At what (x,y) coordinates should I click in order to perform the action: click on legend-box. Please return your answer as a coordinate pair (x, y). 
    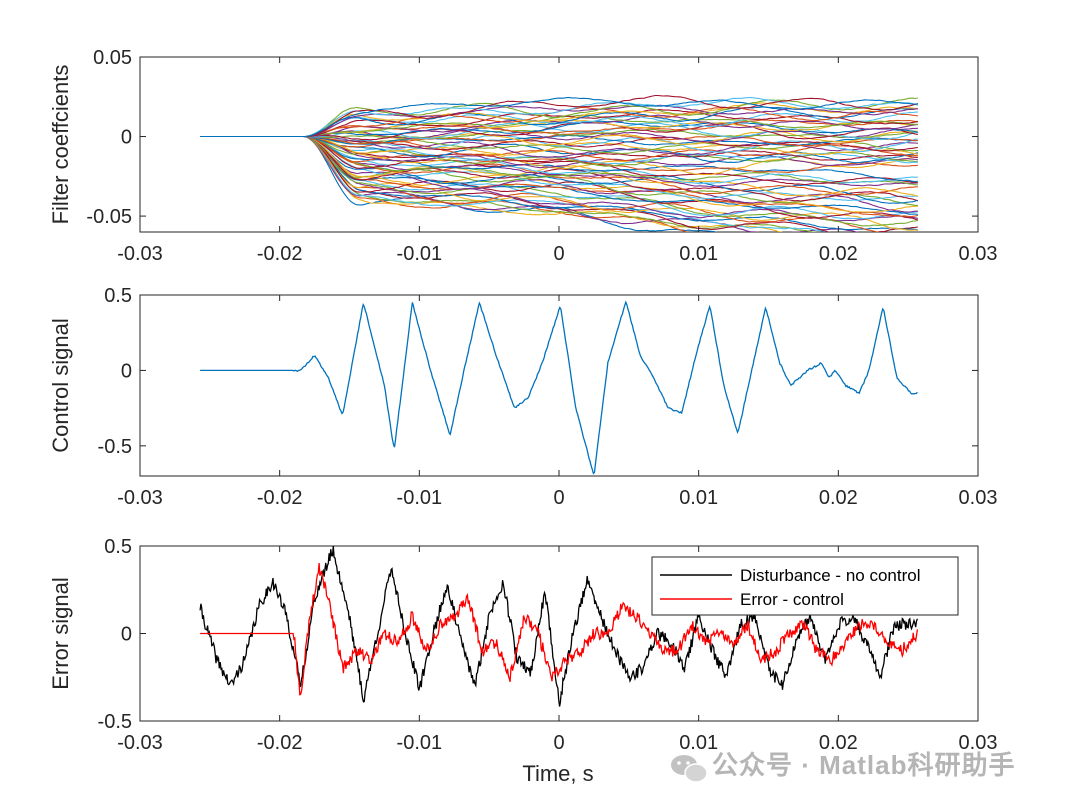
    Looking at the image, I should click on (805, 586).